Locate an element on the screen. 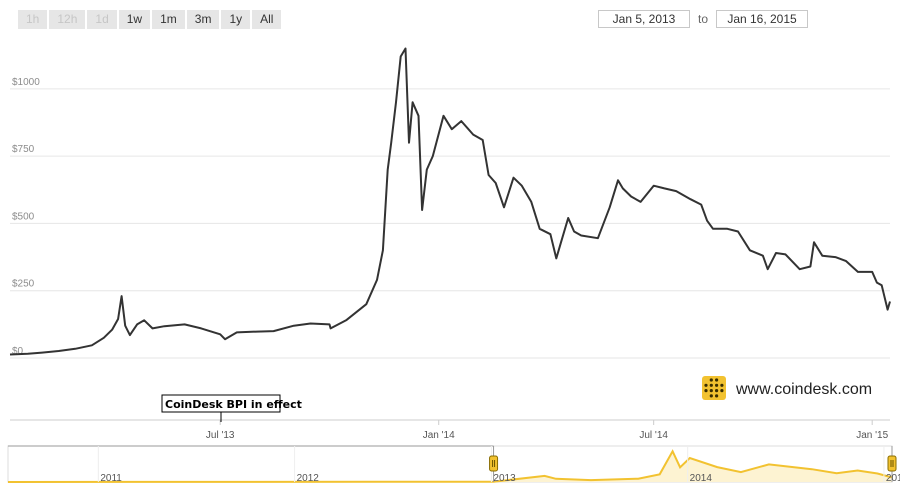 The image size is (900, 500). navigator-tick-label: 2012 is located at coordinates (308, 478).